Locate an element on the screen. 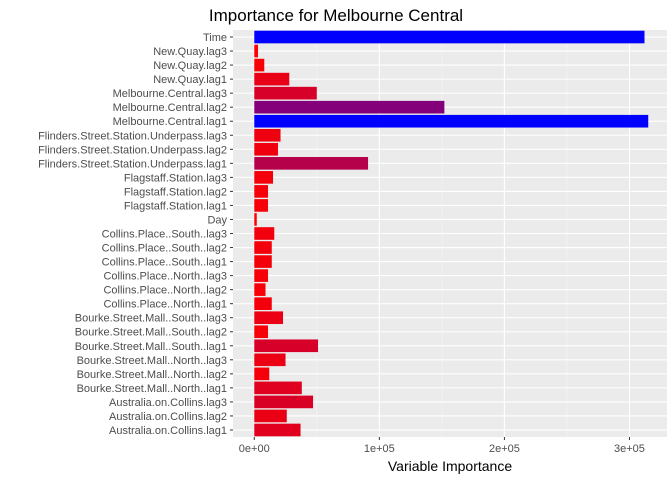 The width and height of the screenshot is (672, 480). y-tick-label: Melbourne.Central.lag1 is located at coordinates (170, 122).